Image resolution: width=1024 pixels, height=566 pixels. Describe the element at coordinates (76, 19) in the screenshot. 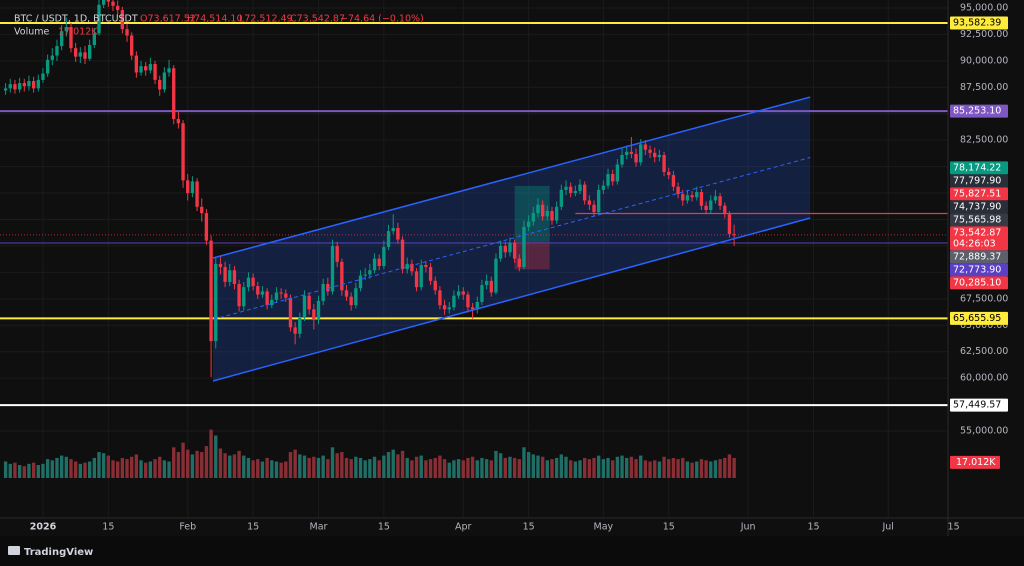

I see `symbol: BTC / USDT, 1D, BTCUSDT` at that location.